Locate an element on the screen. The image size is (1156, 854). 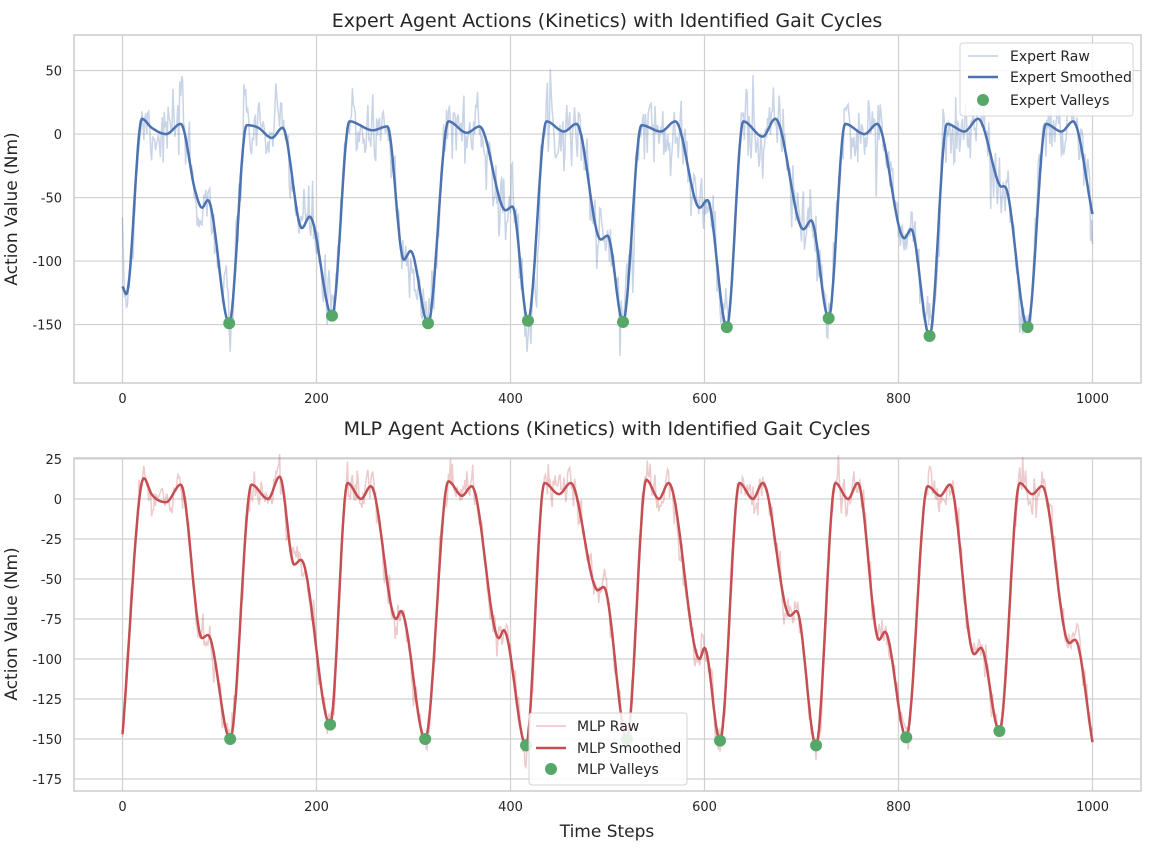
legend-mlp-valleys: MLP Valleys is located at coordinates (618, 770).